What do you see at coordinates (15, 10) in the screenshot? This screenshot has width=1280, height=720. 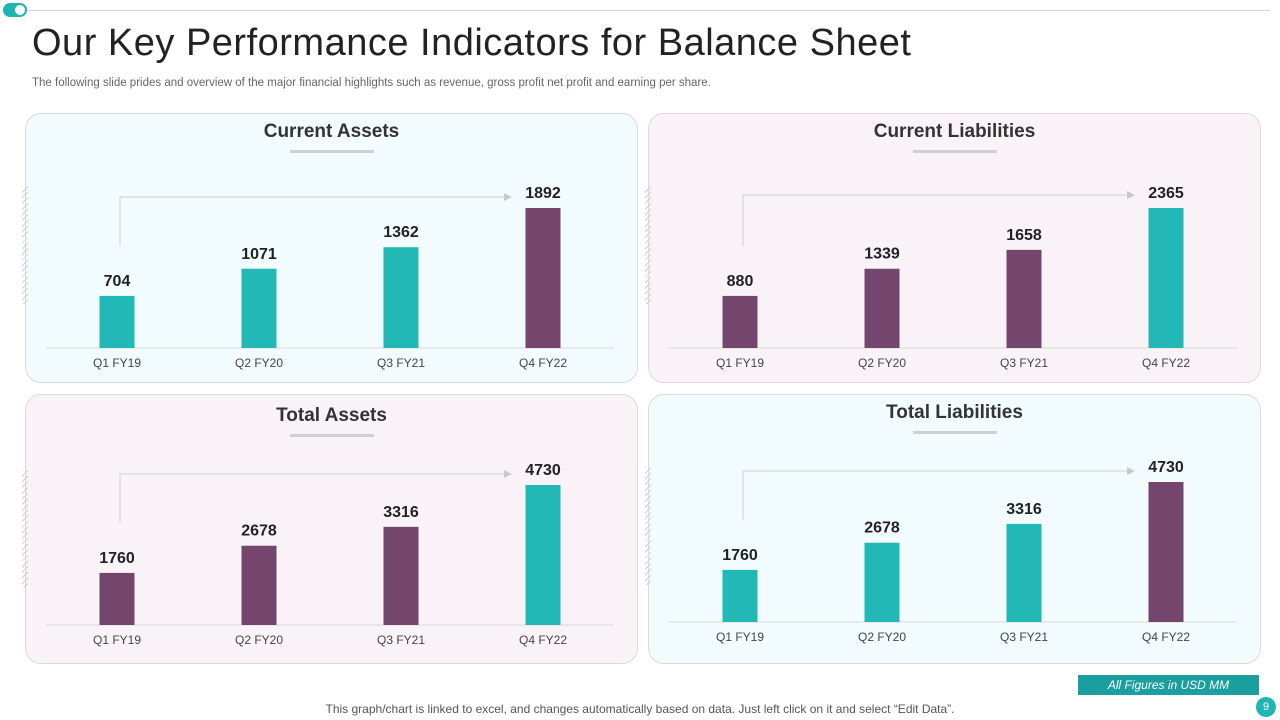 I see `toggle-logo-icon` at bounding box center [15, 10].